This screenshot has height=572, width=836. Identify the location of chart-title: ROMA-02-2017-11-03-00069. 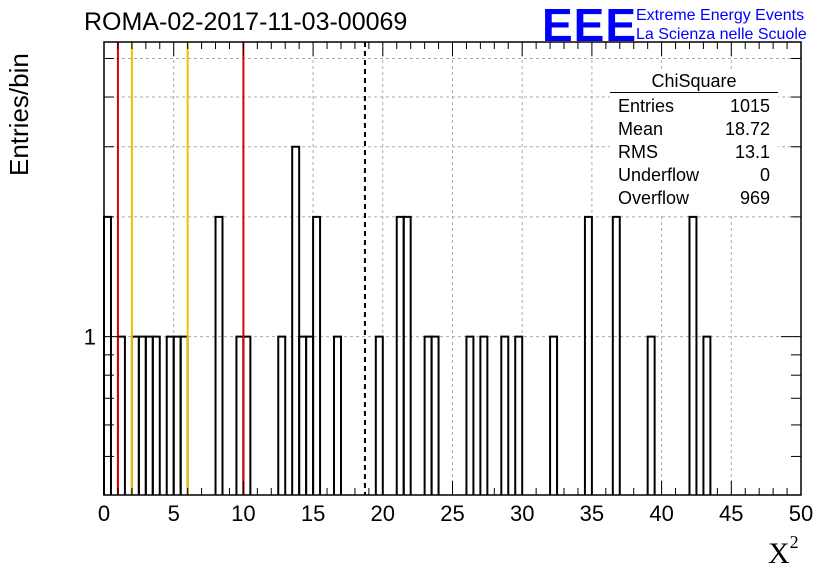
(246, 22).